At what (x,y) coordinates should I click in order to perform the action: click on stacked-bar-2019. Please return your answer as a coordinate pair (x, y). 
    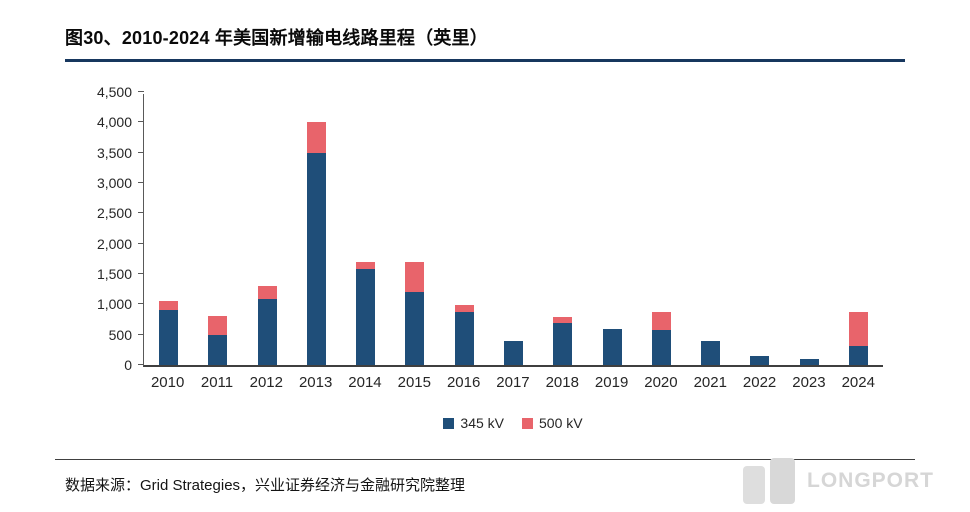
    Looking at the image, I should click on (612, 347).